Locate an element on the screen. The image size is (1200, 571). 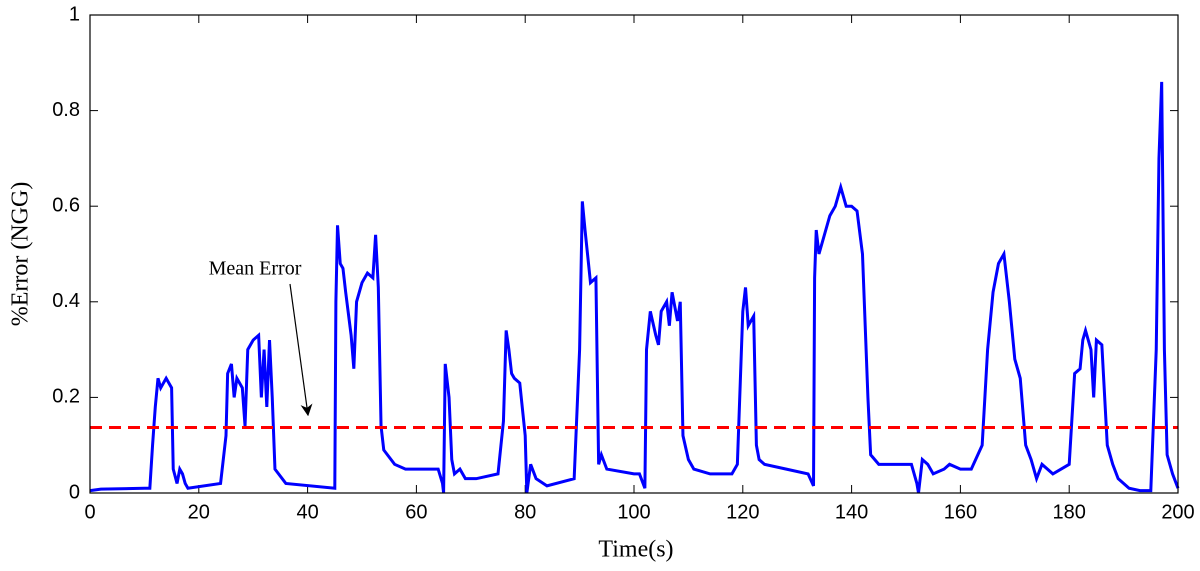
x-tick-label: 160 is located at coordinates (960, 512).